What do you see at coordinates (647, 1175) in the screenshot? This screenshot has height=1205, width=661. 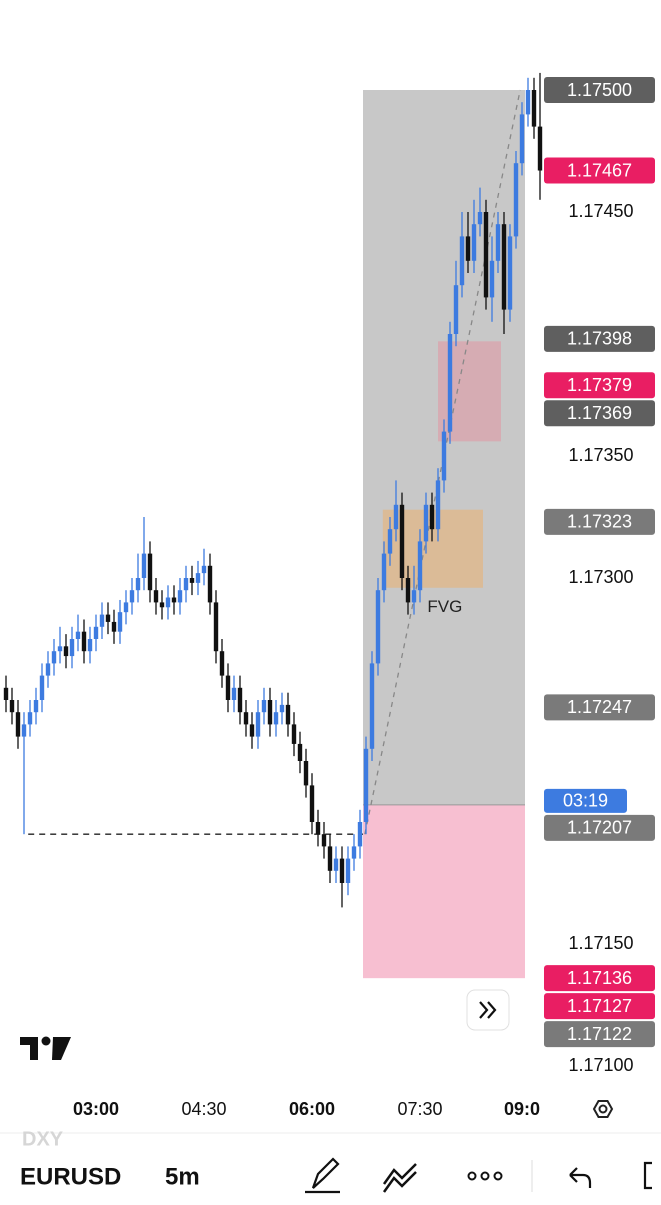 I see `fullscreen-icon` at bounding box center [647, 1175].